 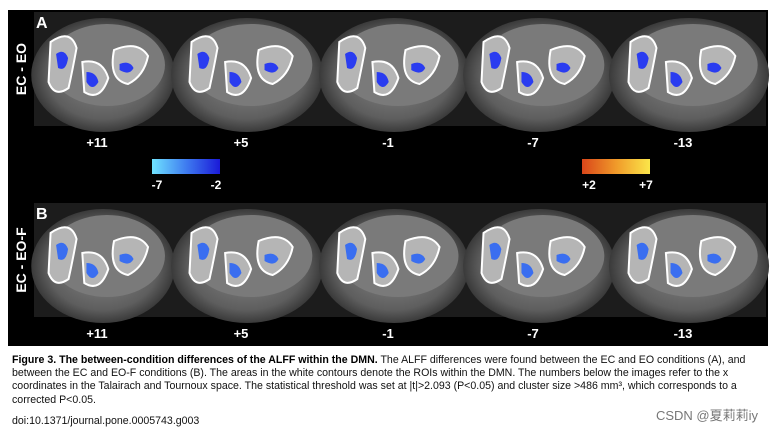 I want to click on colorbar-label: +2, so click(x=589, y=185).